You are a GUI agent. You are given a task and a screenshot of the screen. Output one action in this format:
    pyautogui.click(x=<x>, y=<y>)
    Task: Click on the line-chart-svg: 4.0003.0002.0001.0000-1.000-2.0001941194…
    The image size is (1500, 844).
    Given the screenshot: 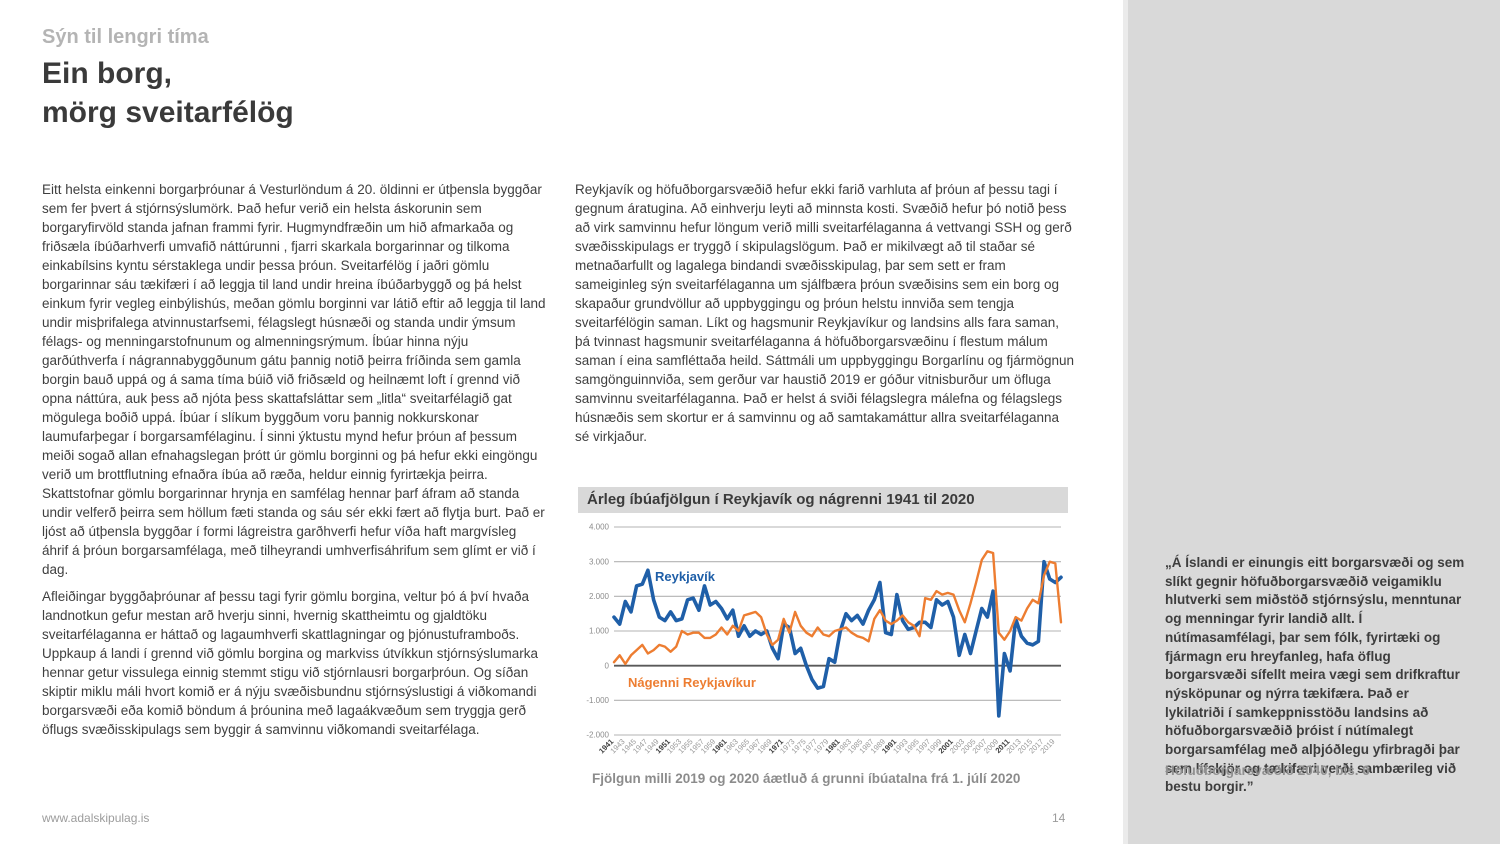 What is the action you would take?
    pyautogui.click(x=824, y=639)
    